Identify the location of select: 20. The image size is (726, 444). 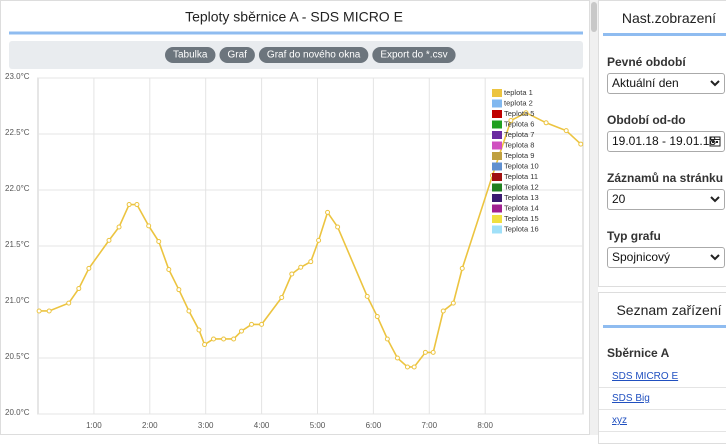
(666, 199).